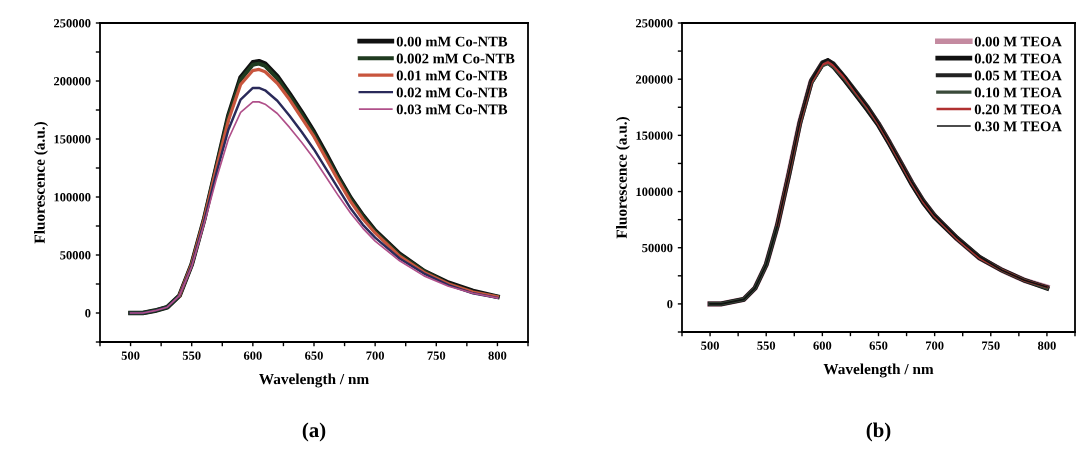  I want to click on text: (b), so click(878, 432).